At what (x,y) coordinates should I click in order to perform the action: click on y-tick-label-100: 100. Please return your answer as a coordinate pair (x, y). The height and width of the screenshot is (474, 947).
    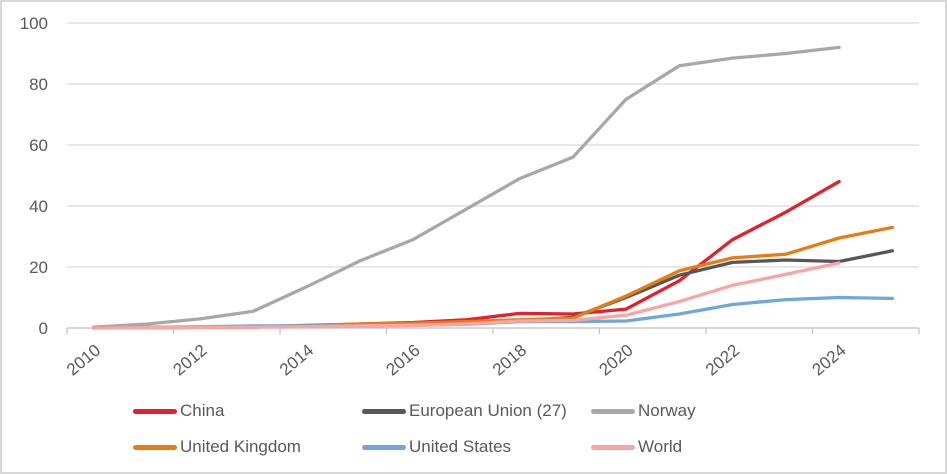
    Looking at the image, I should click on (34, 23).